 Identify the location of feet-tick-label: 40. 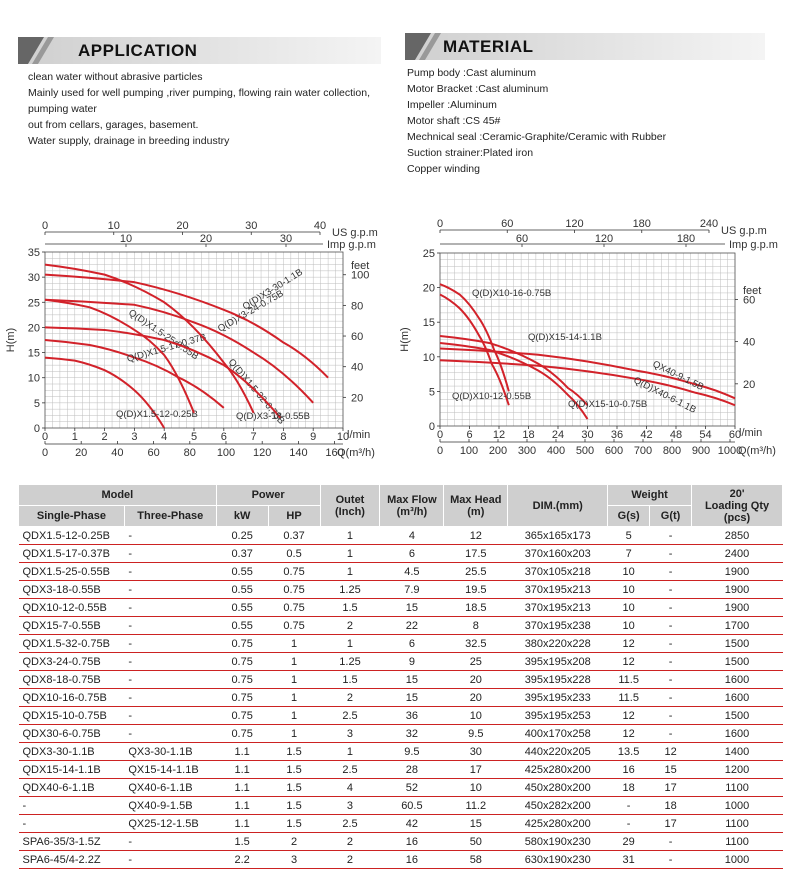
(749, 343).